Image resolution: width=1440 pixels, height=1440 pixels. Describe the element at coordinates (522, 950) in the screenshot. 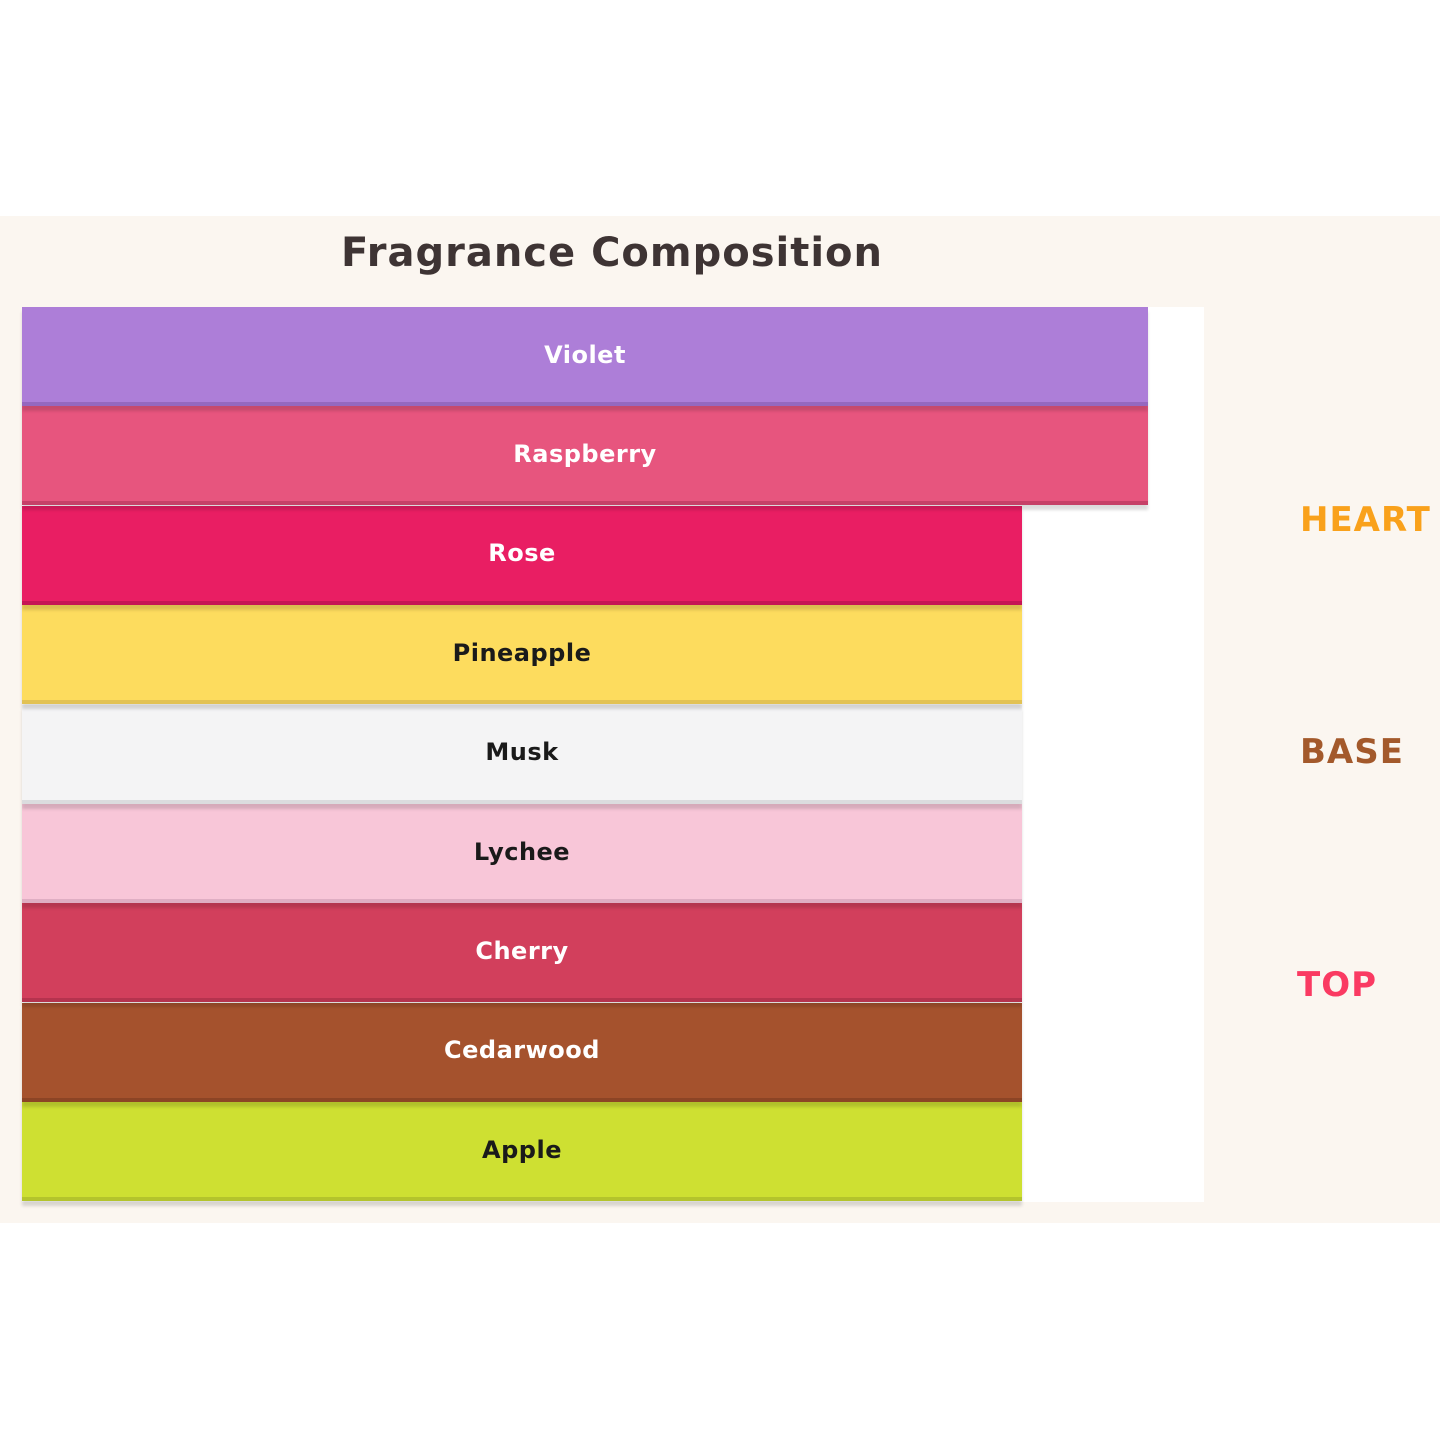

I see `bar-label: Cherry` at that location.